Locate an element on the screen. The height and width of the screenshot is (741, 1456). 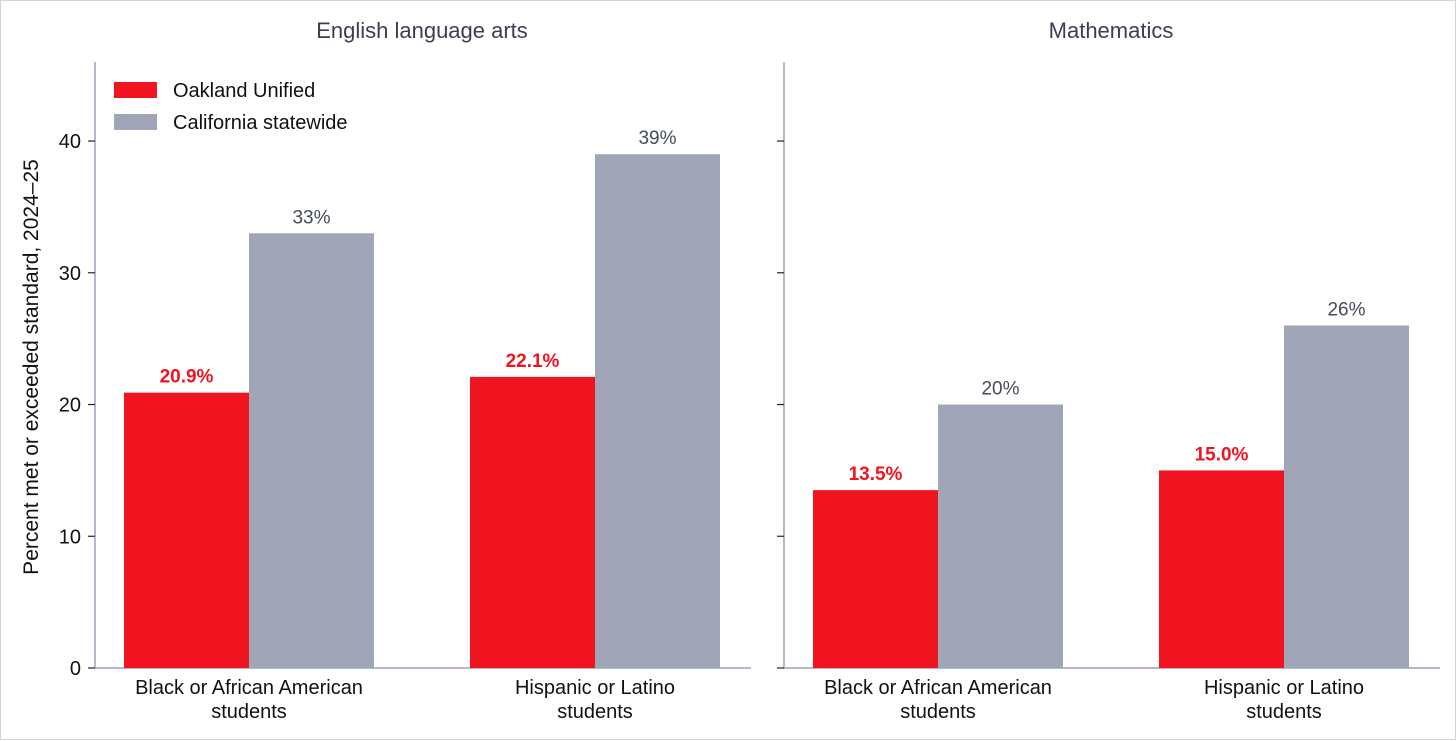
panel-title: English language arts is located at coordinates (422, 30).